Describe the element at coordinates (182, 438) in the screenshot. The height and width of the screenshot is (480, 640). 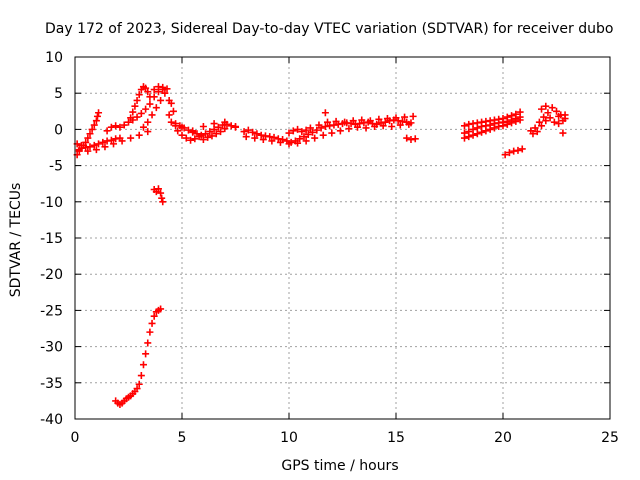
I see `x-tick-label: 5` at that location.